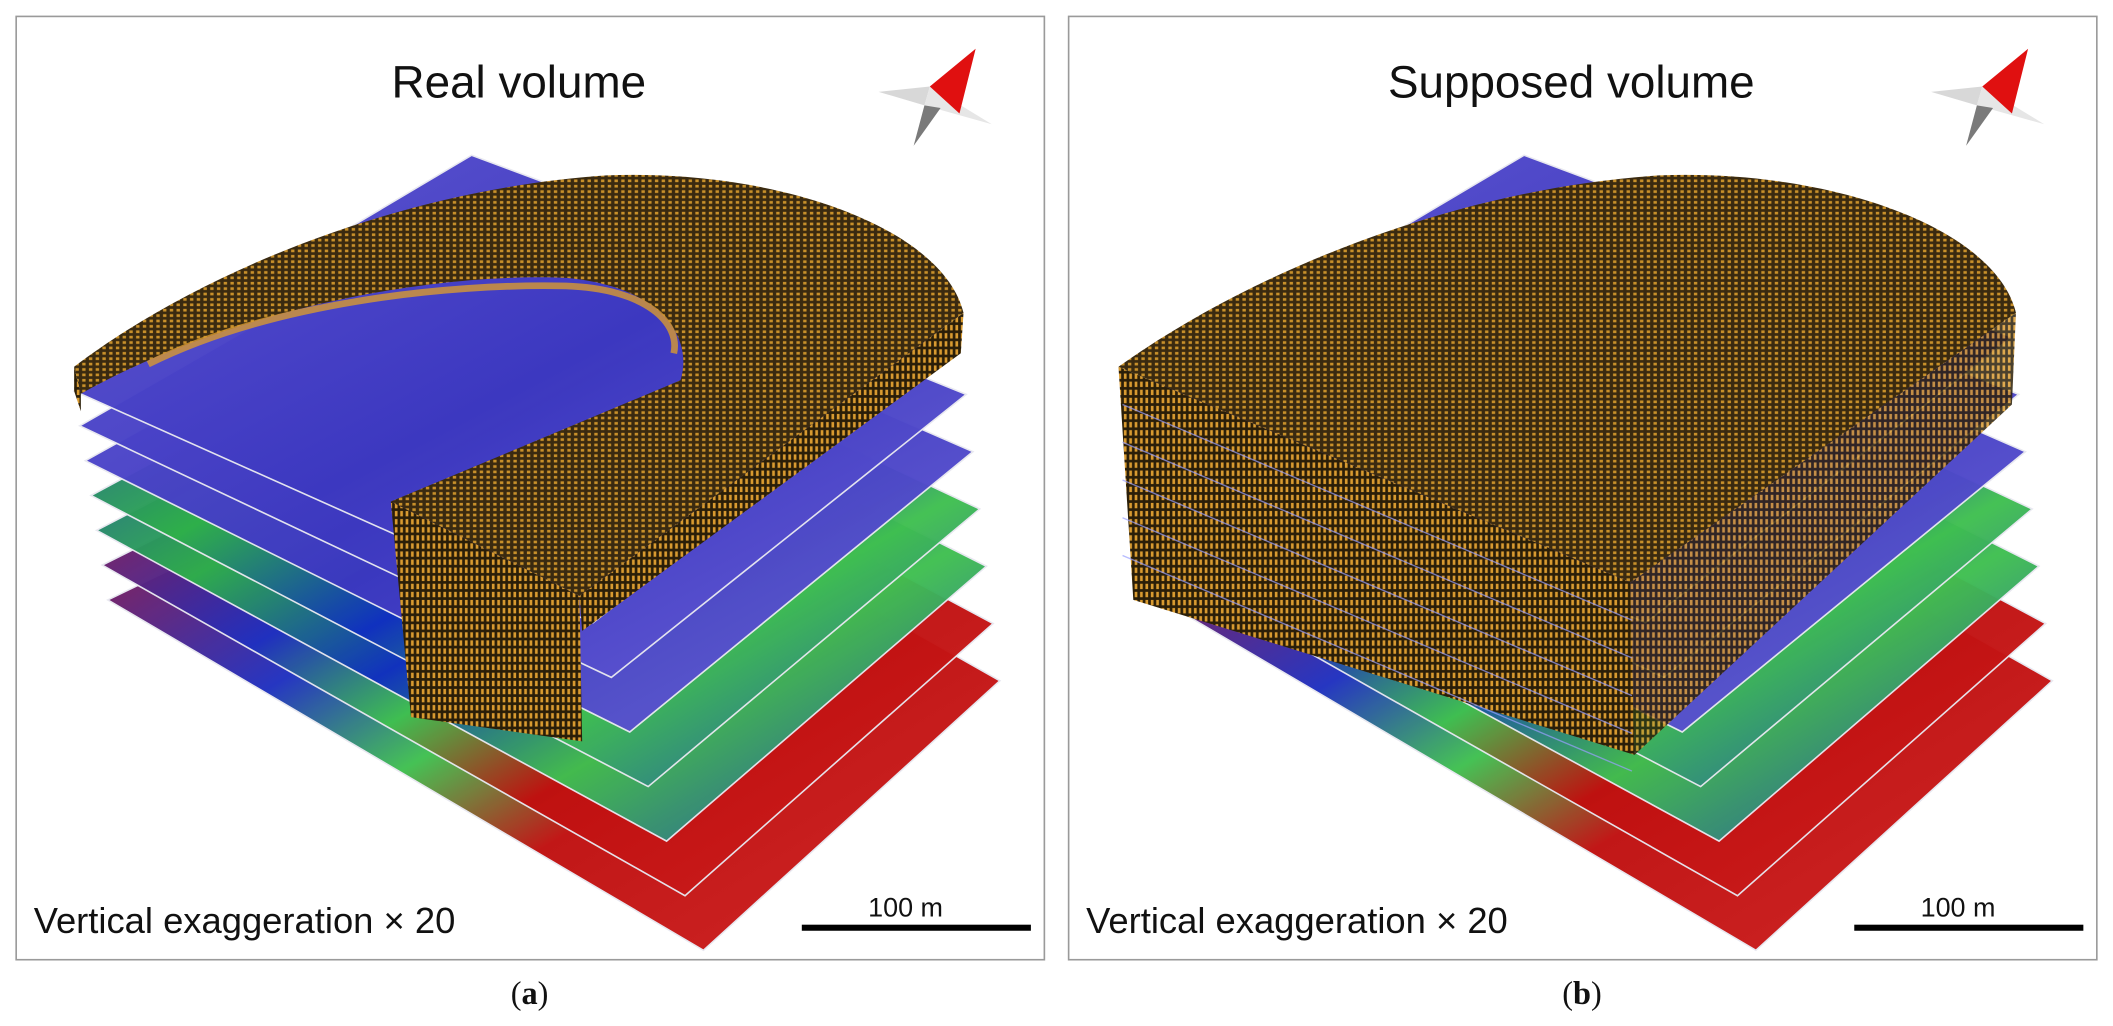 The height and width of the screenshot is (1026, 2113). Describe the element at coordinates (1571, 81) in the screenshot. I see `panel-title: Supposed volume` at that location.